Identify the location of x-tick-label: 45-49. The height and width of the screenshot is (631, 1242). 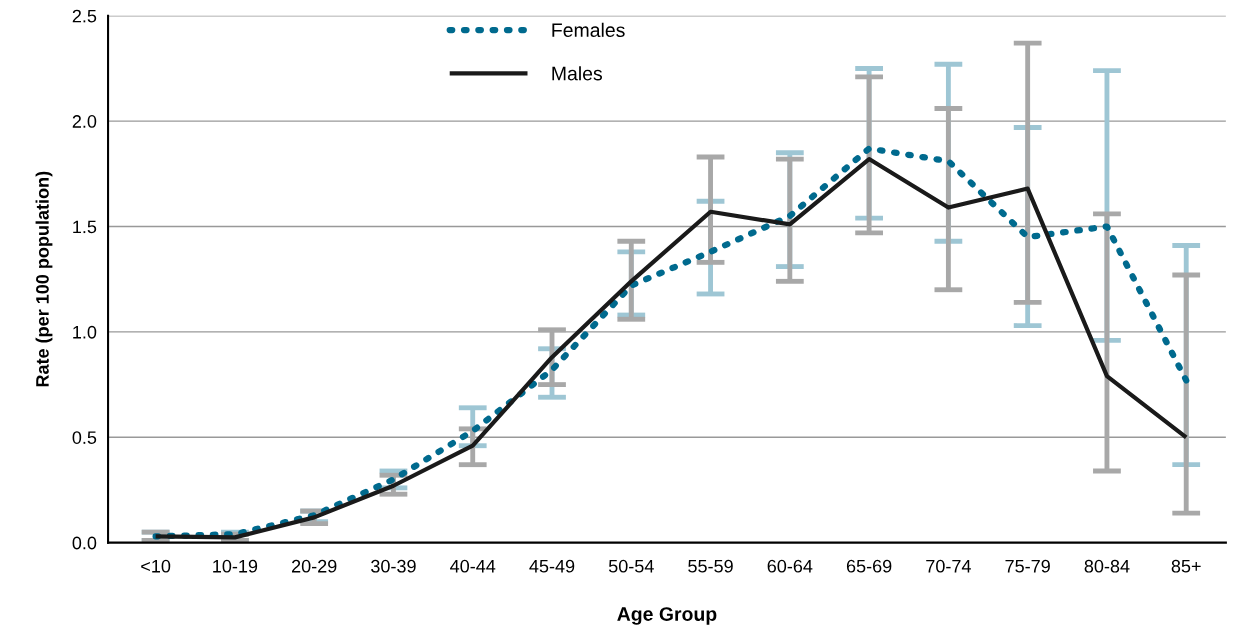
(552, 566).